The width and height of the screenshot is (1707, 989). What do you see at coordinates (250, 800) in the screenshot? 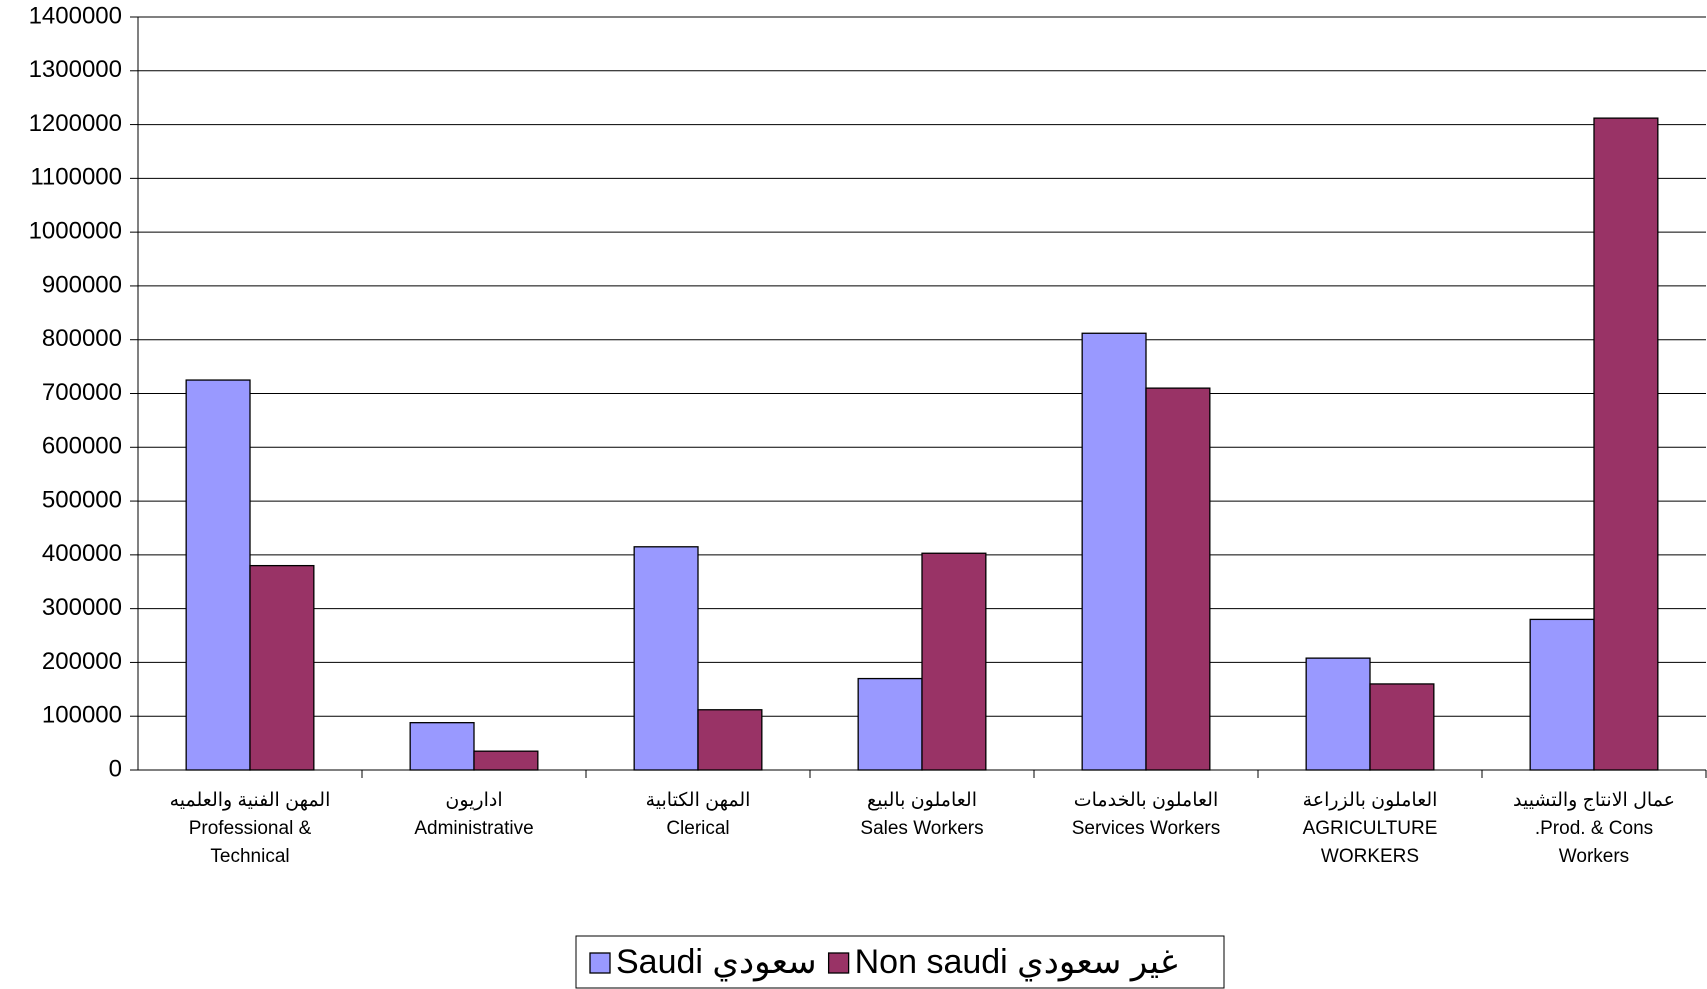
I see `x-tick-label: المهن الفنية والعلميه` at bounding box center [250, 800].